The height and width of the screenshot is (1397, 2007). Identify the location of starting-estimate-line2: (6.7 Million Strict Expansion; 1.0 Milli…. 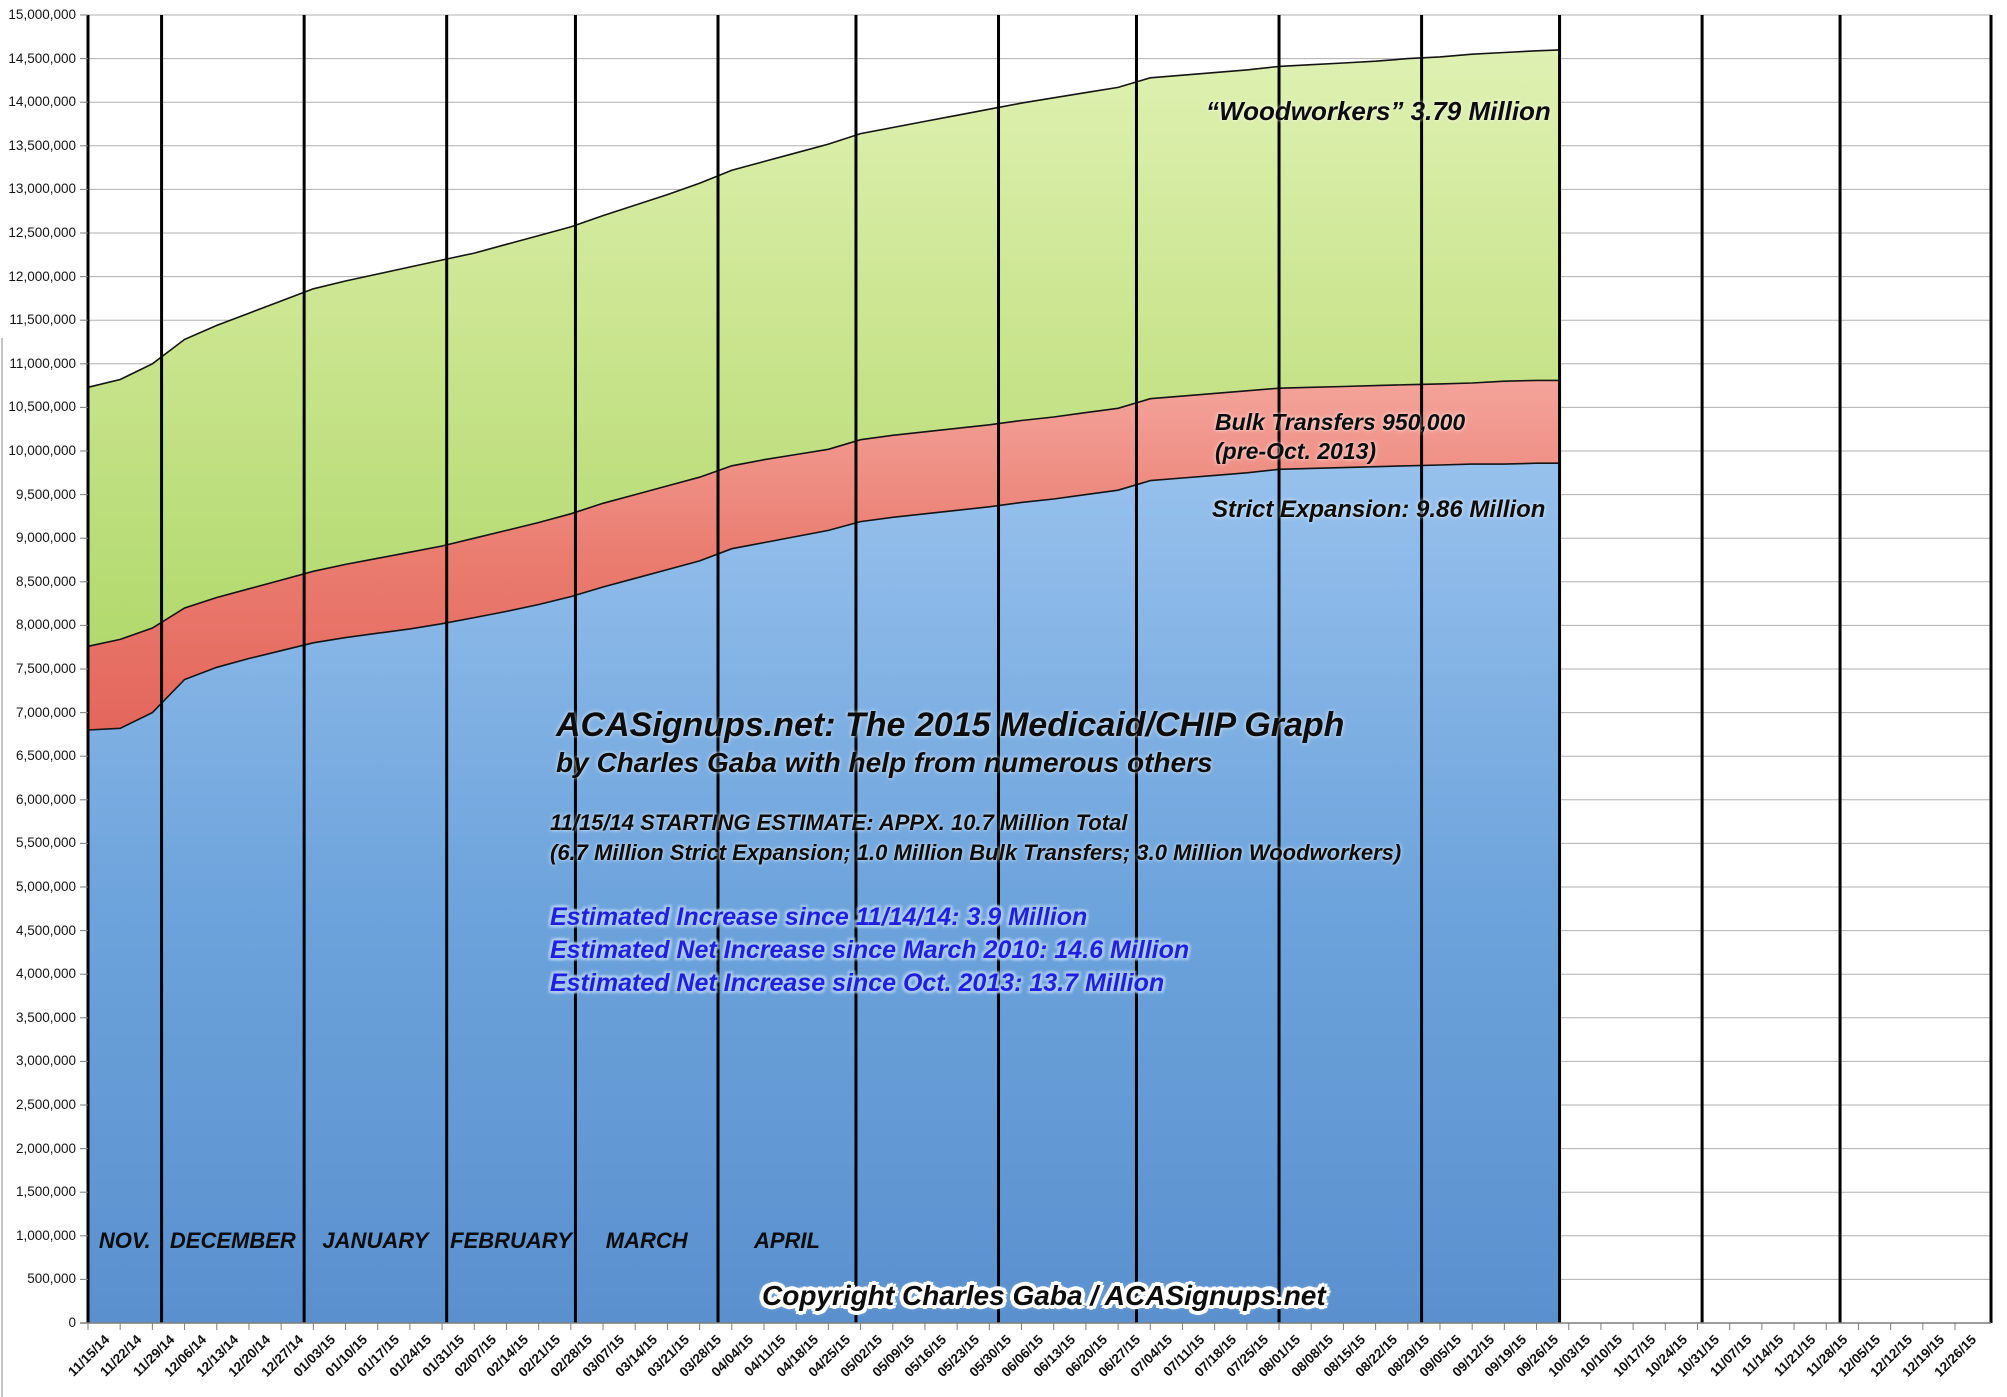
(976, 852).